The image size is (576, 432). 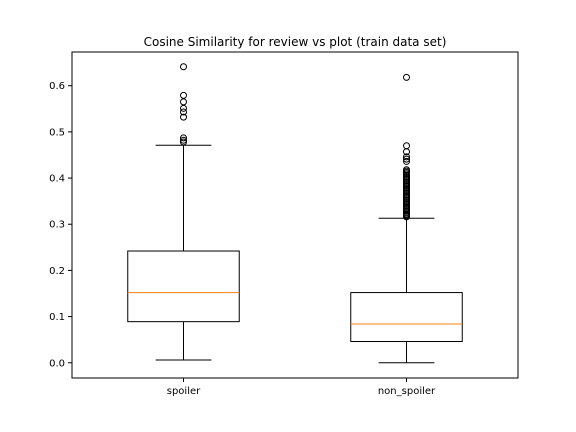 I want to click on y-tick-label: 0.0, so click(x=57, y=363).